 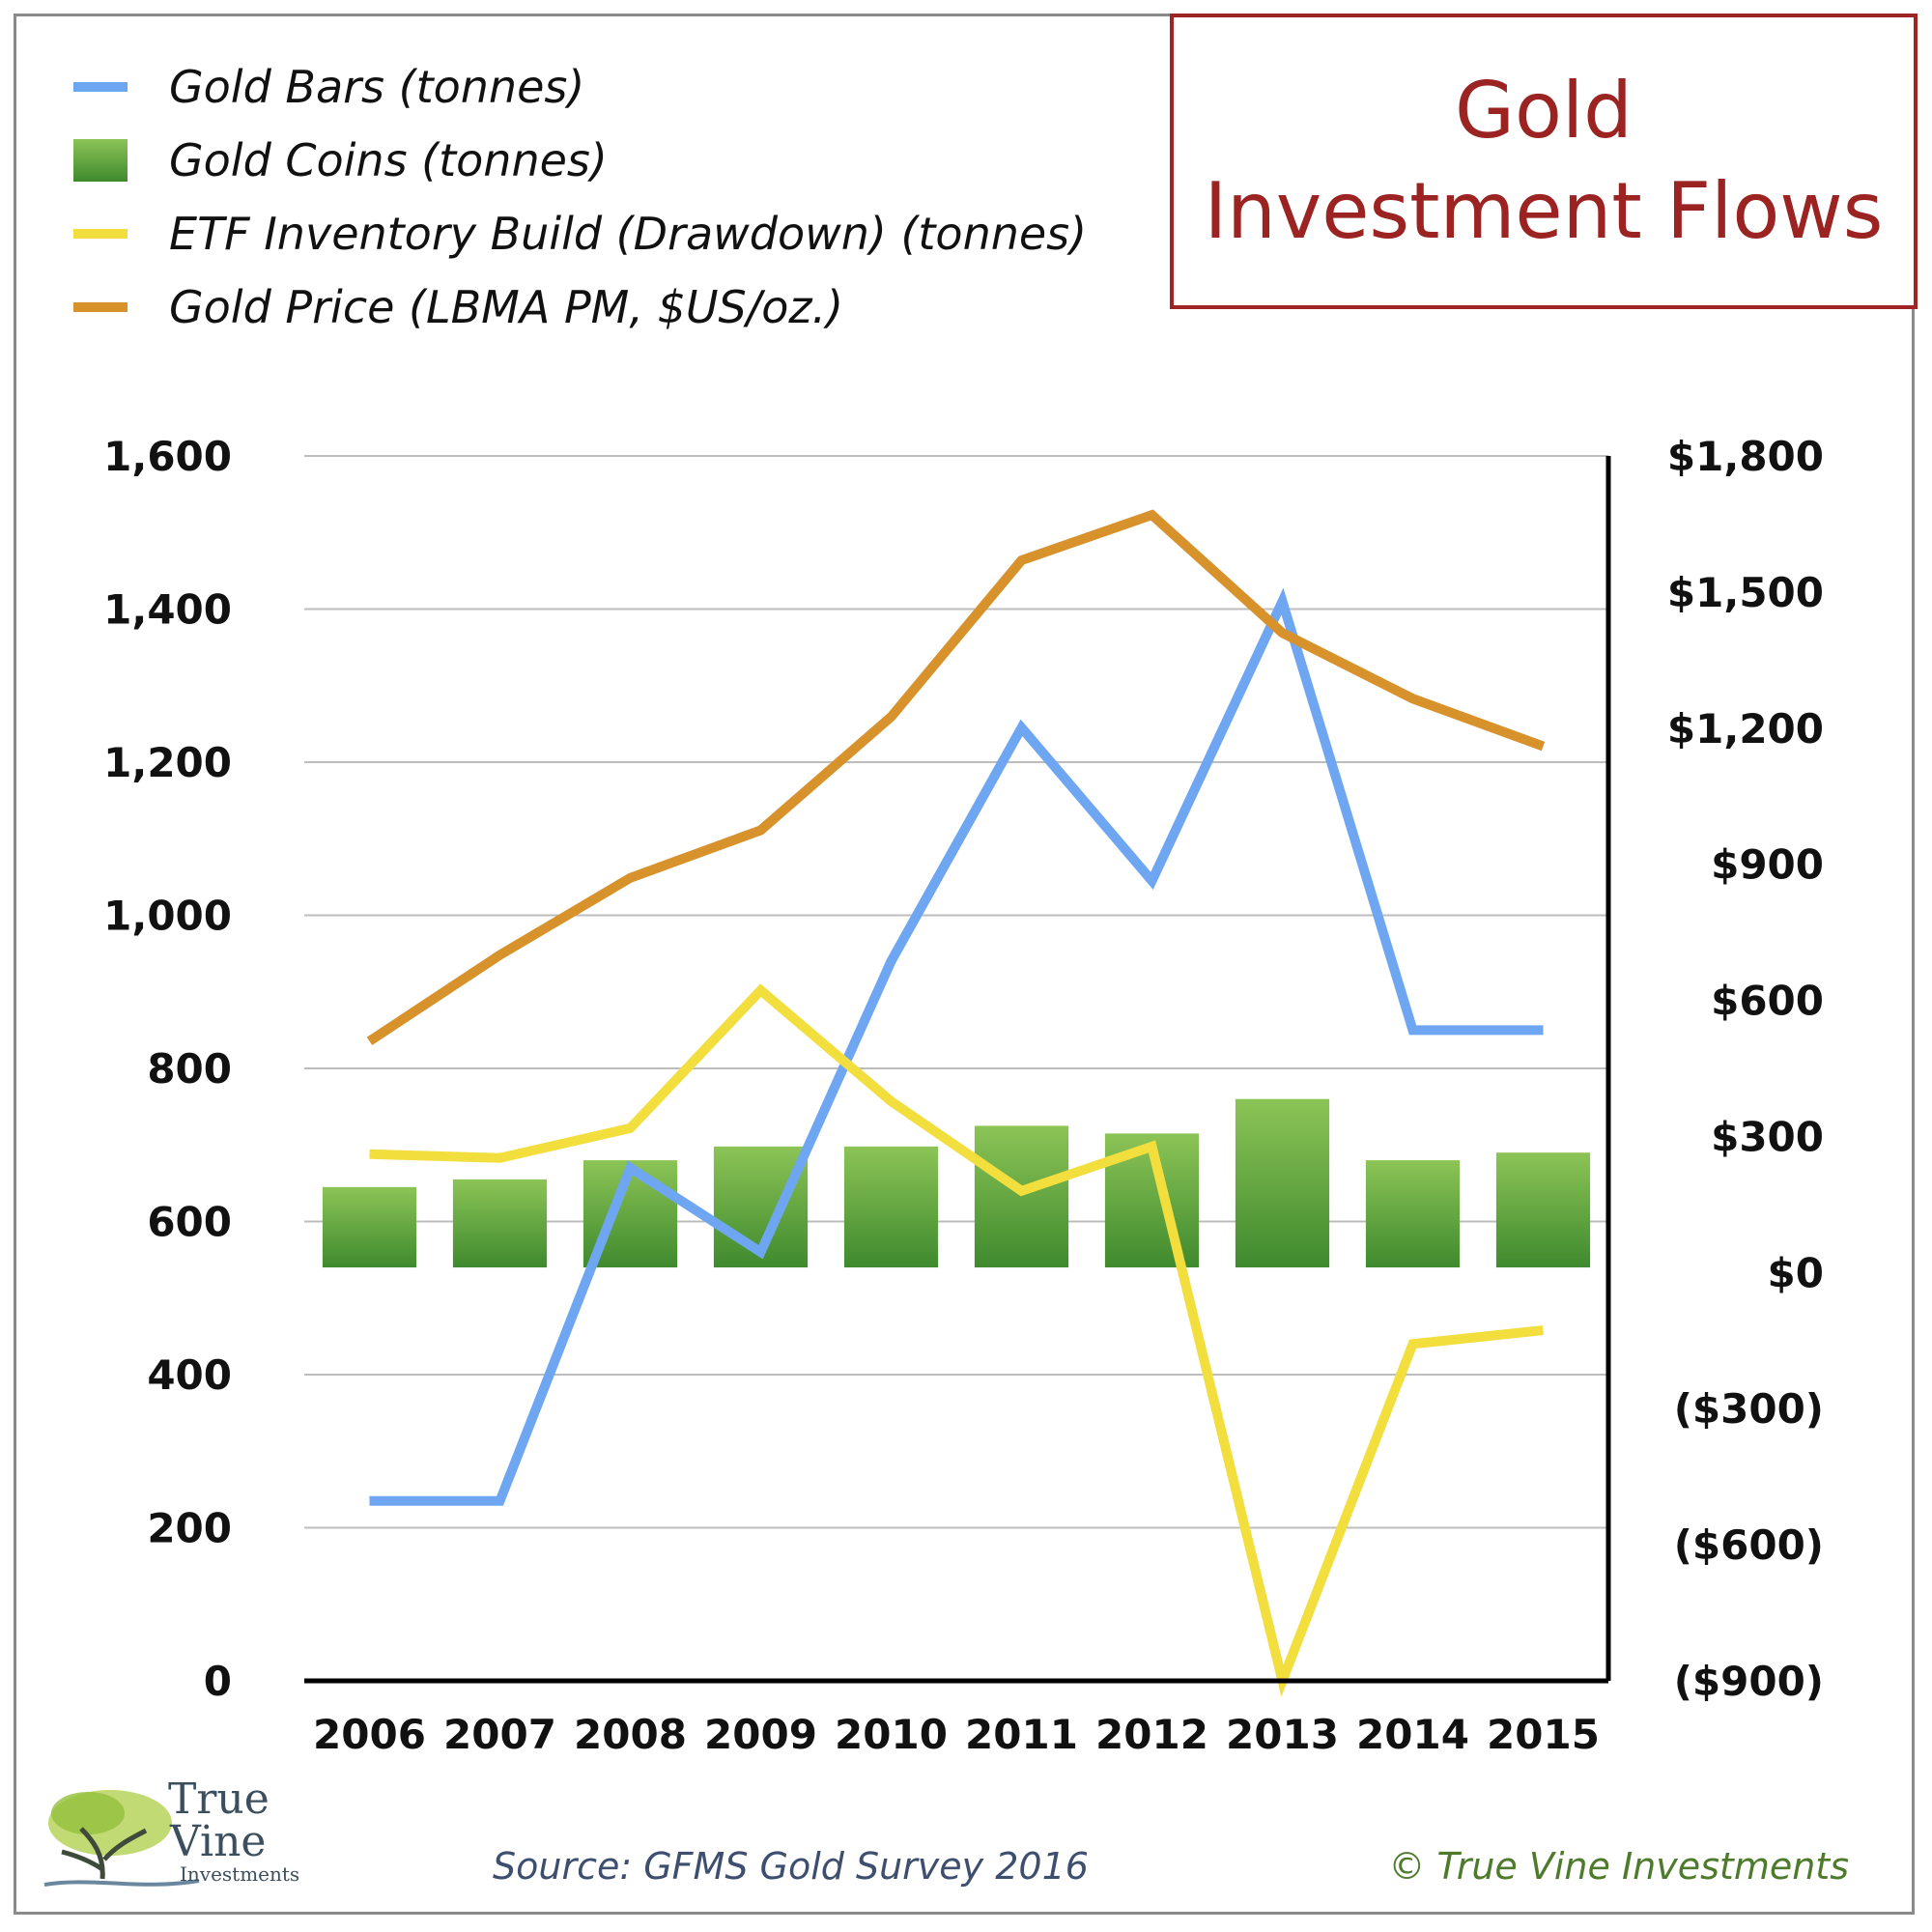 What do you see at coordinates (189, 1375) in the screenshot?
I see `left-tick-label: 400` at bounding box center [189, 1375].